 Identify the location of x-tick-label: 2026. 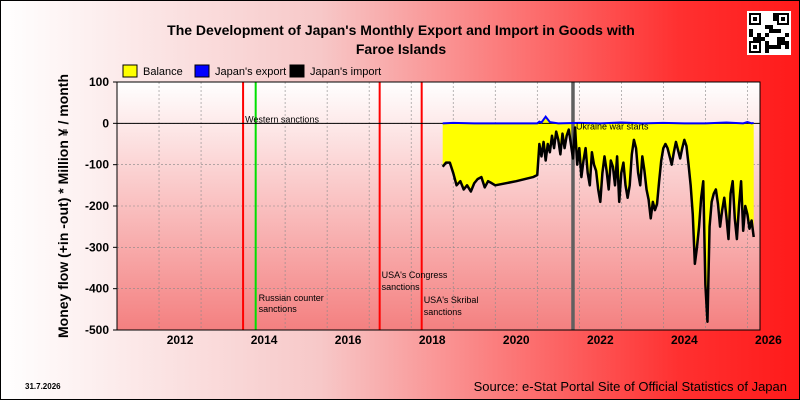
(768, 340).